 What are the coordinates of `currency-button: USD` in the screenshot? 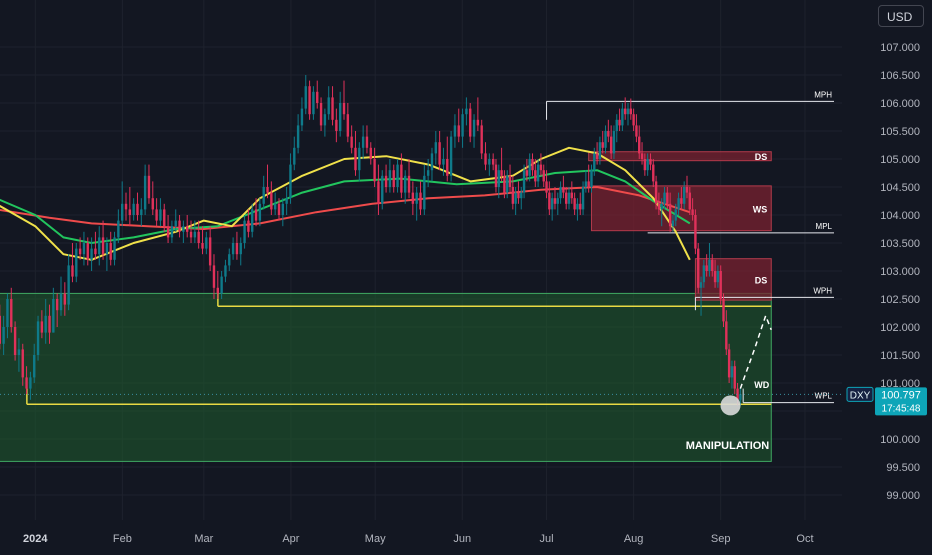 It's located at (901, 16).